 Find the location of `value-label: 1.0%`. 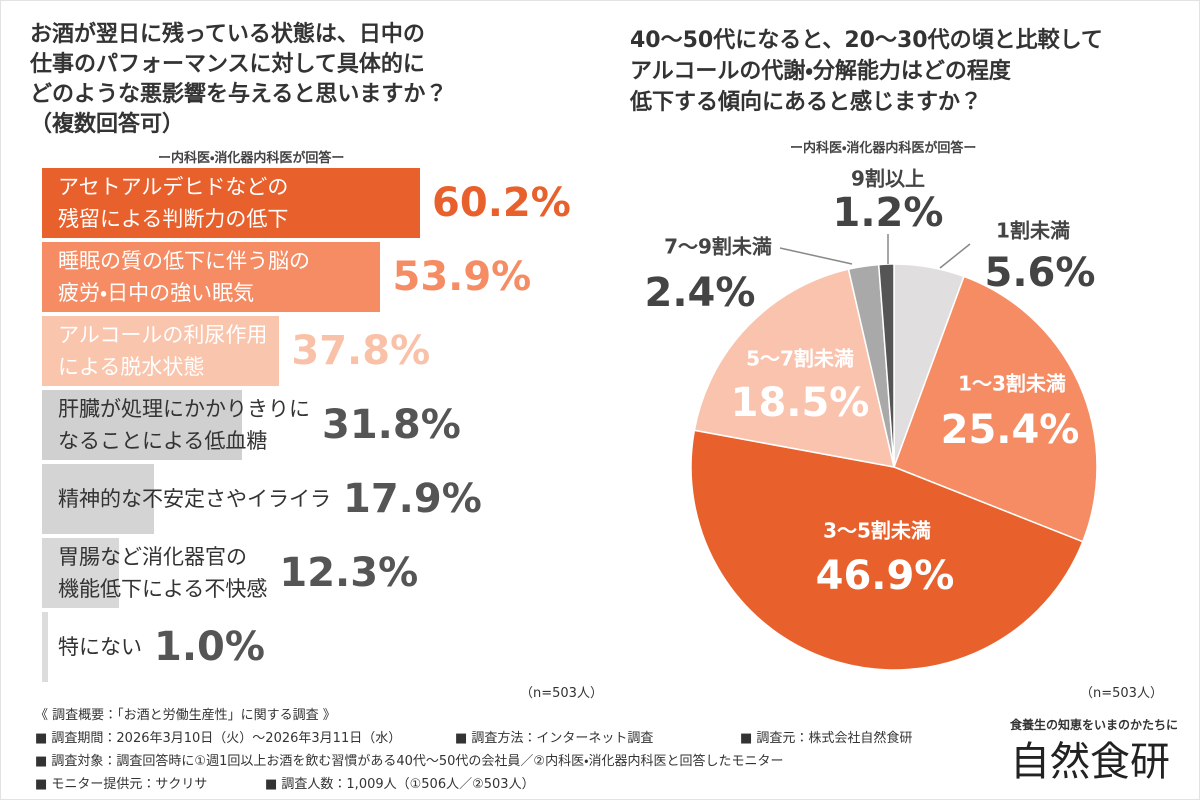

value-label: 1.0% is located at coordinates (209, 647).